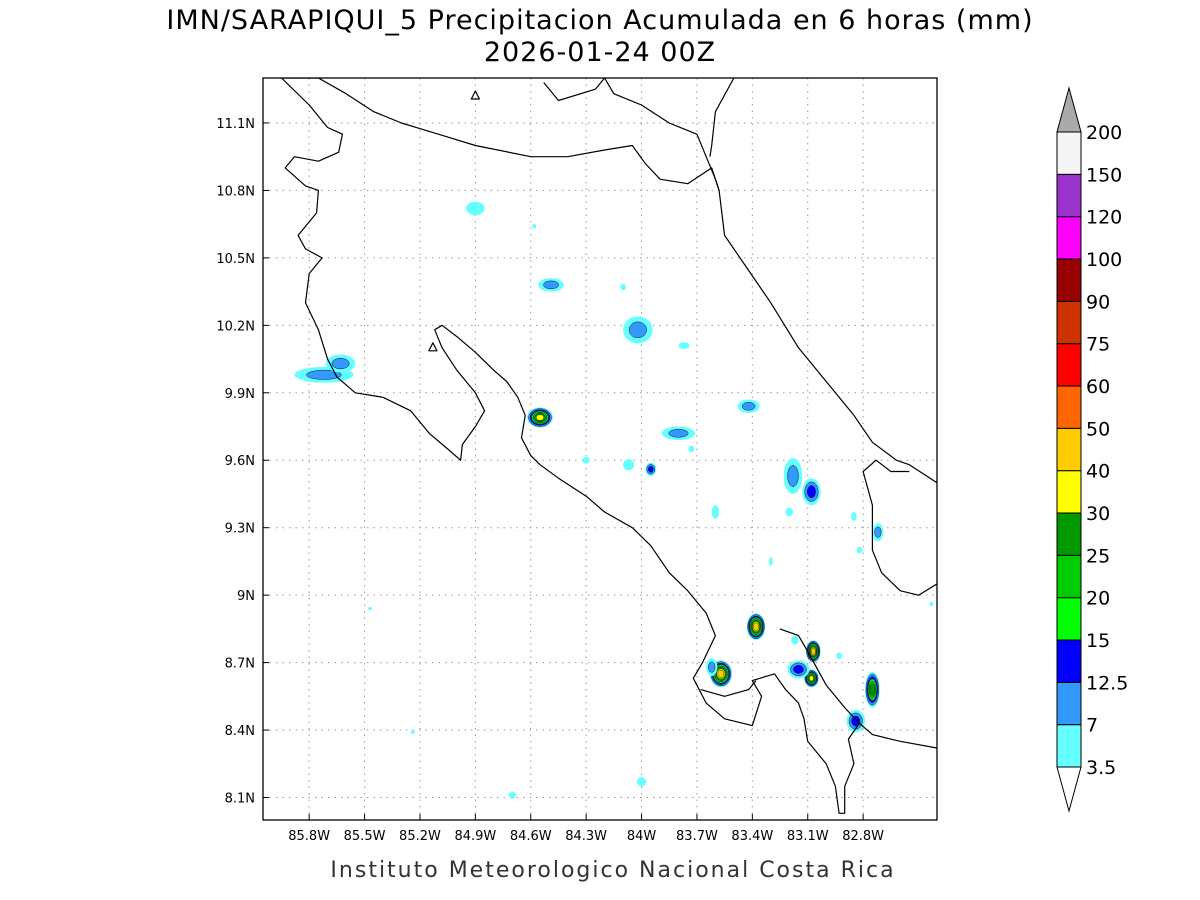  Describe the element at coordinates (235, 326) in the screenshot. I see `lat-tick-label: 10.2N` at that location.